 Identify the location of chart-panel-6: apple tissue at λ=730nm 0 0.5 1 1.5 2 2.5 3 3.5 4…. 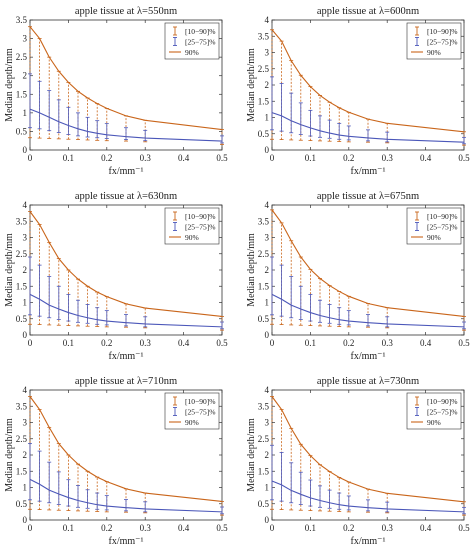
(358, 461).